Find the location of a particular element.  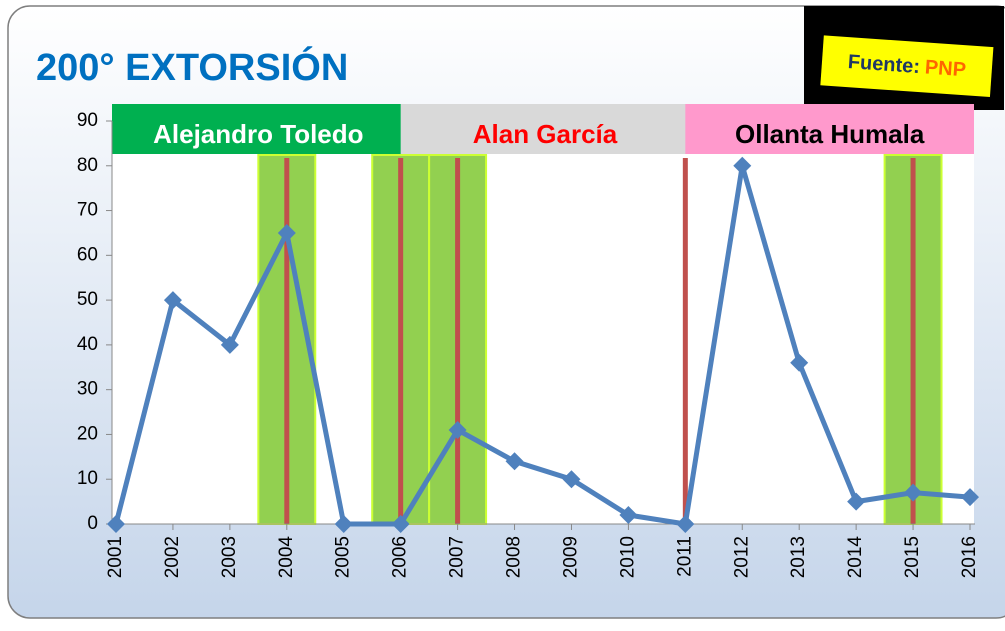

source: PNP is located at coordinates (945, 69).